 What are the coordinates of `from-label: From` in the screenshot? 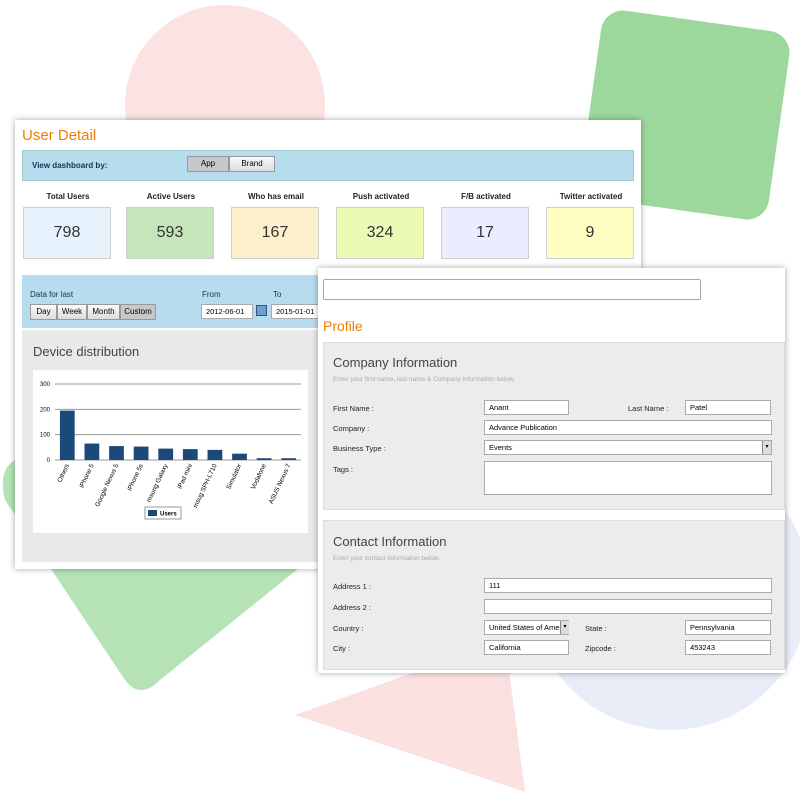 It's located at (211, 294).